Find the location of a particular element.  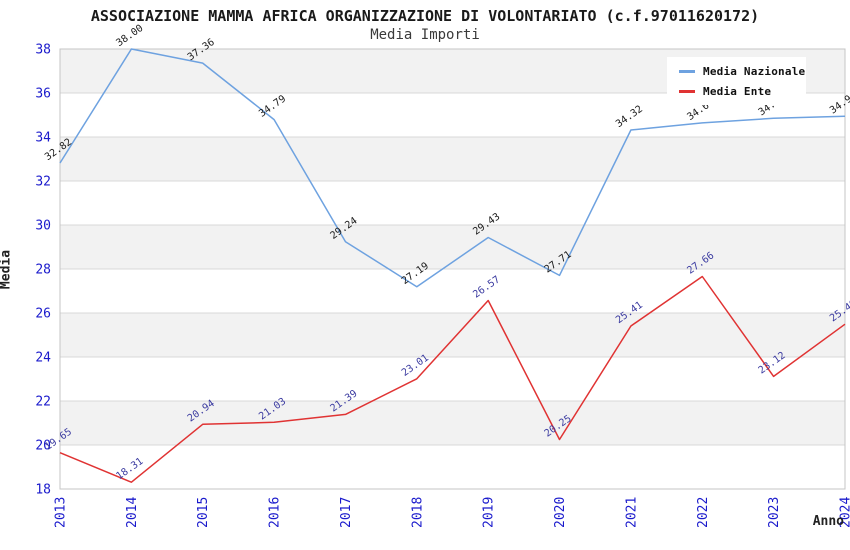

point-label: 26.57 is located at coordinates (486, 287).